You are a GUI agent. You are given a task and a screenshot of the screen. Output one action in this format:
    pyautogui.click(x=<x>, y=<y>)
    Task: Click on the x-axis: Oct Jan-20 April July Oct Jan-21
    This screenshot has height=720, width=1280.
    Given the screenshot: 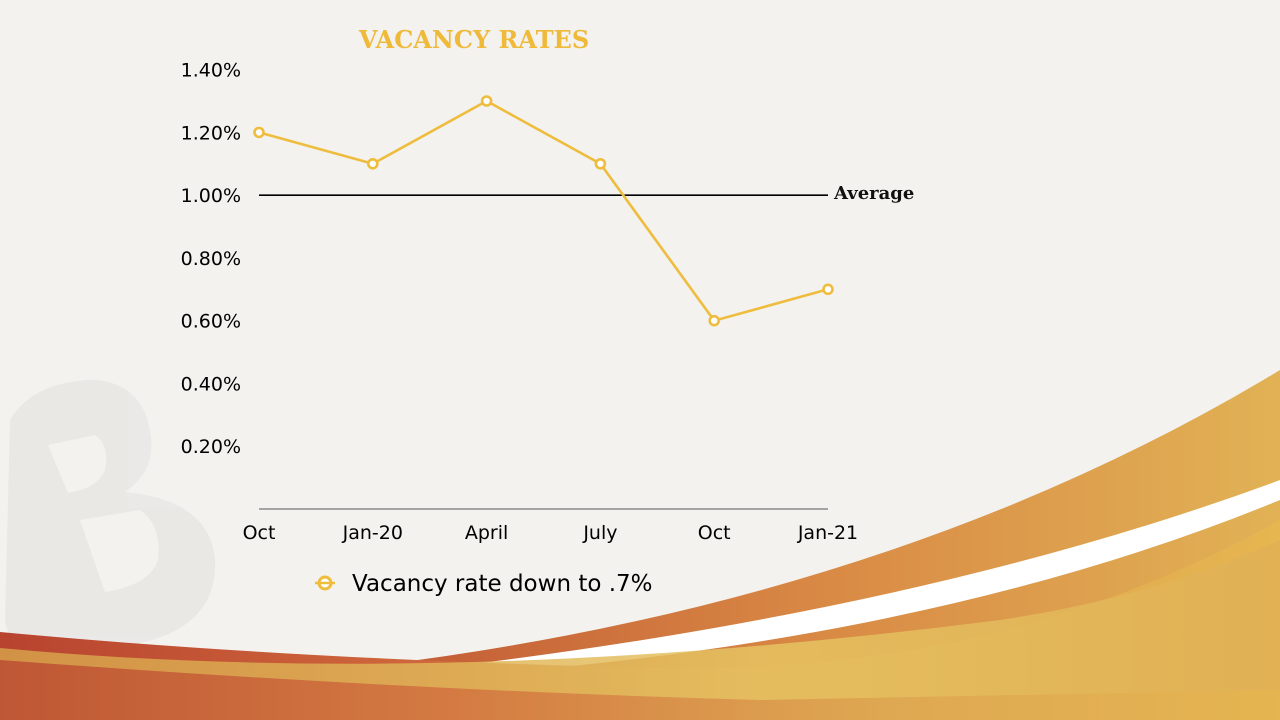 What is the action you would take?
    pyautogui.click(x=551, y=533)
    